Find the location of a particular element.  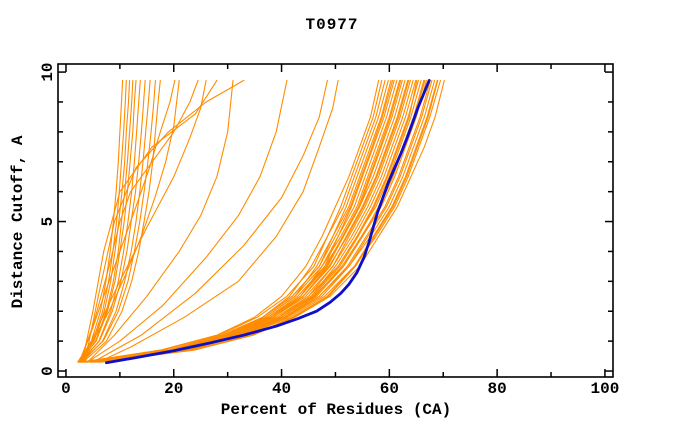

x-tick-label: 20 is located at coordinates (173, 389).